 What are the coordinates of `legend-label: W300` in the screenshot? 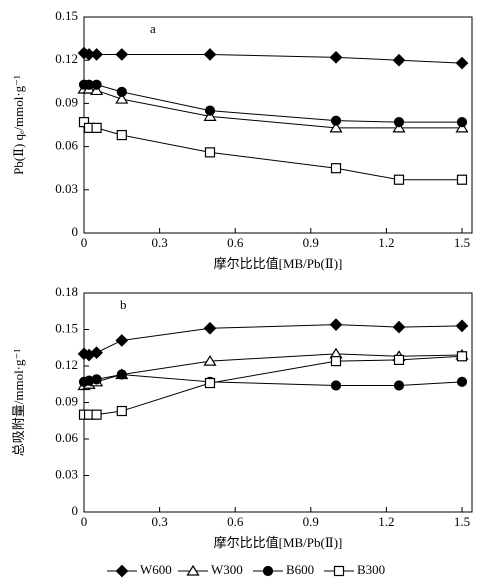 It's located at (227, 569).